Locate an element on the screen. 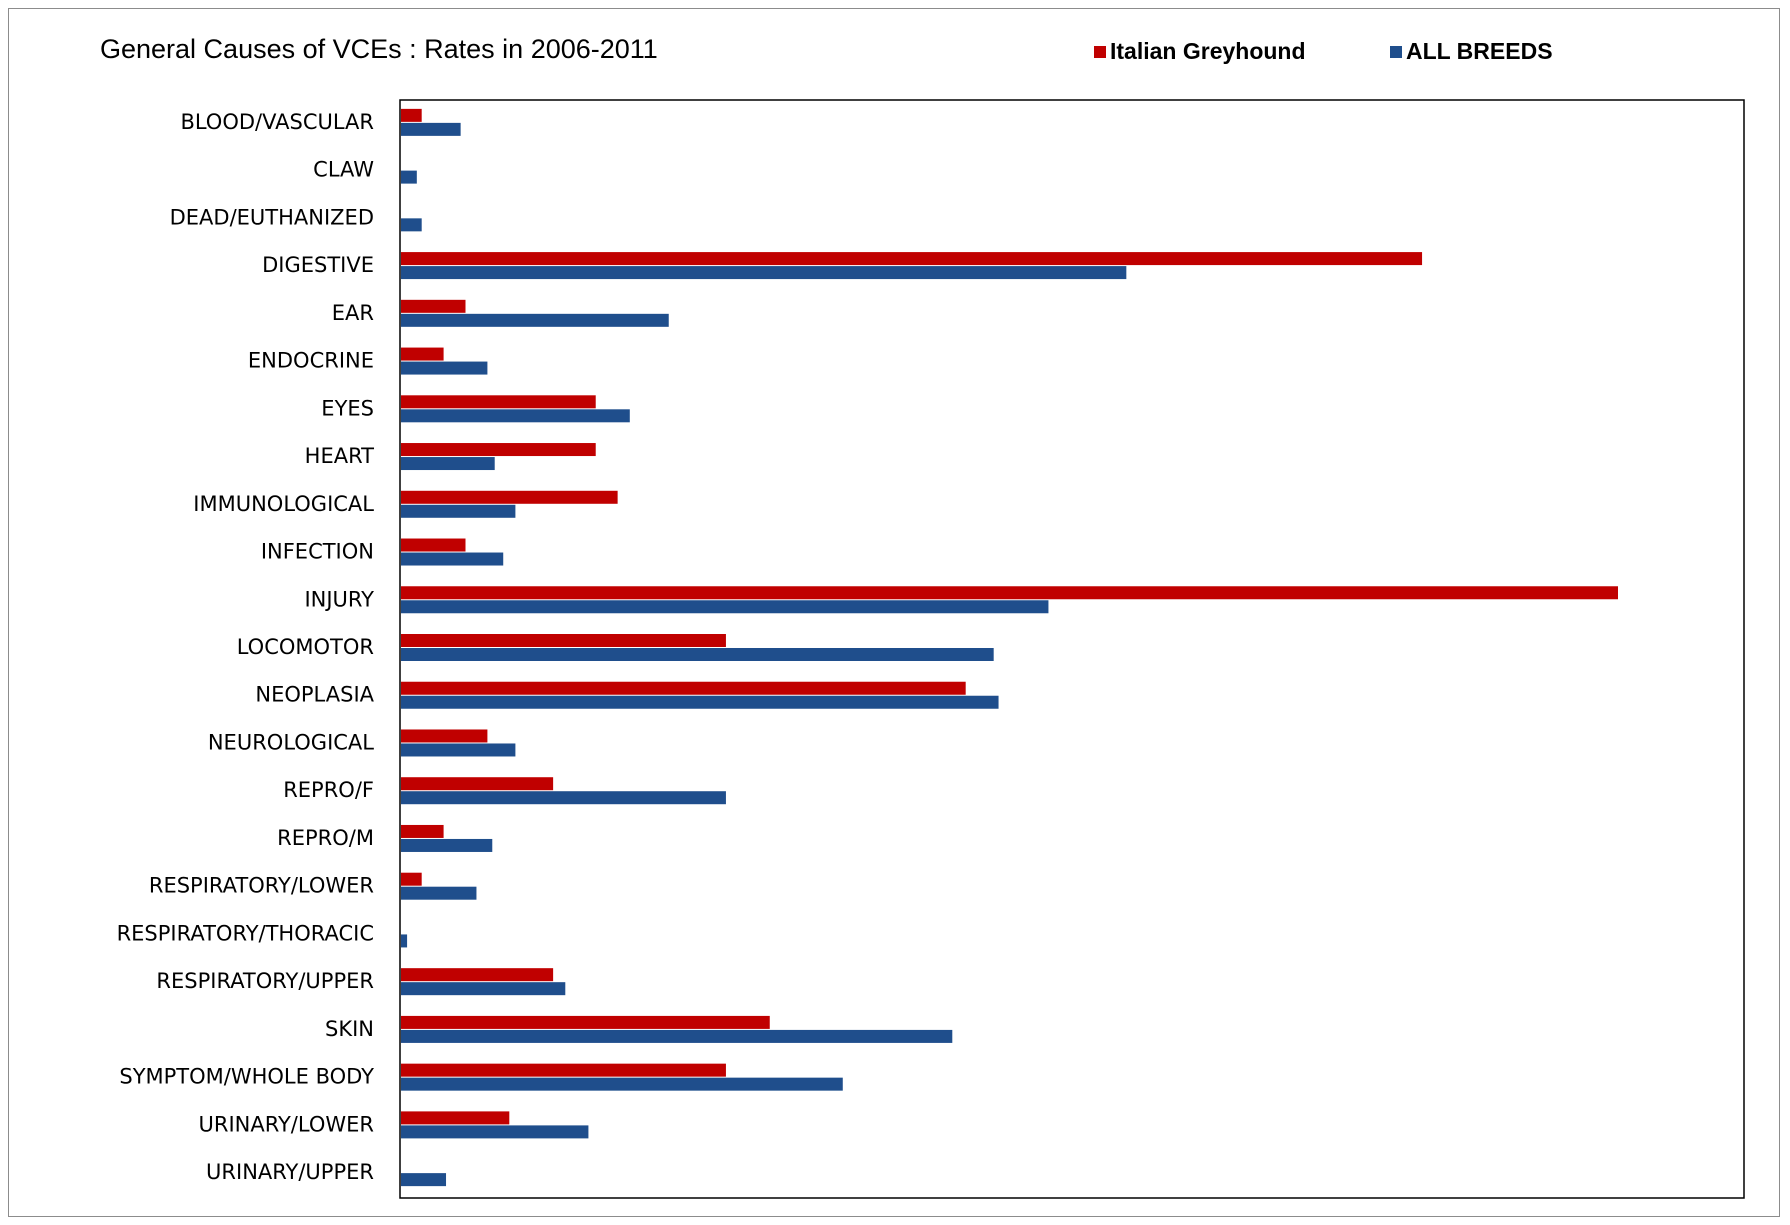 The width and height of the screenshot is (1790, 1225). bar-all-breeds-respiratory-upper is located at coordinates (483, 989).